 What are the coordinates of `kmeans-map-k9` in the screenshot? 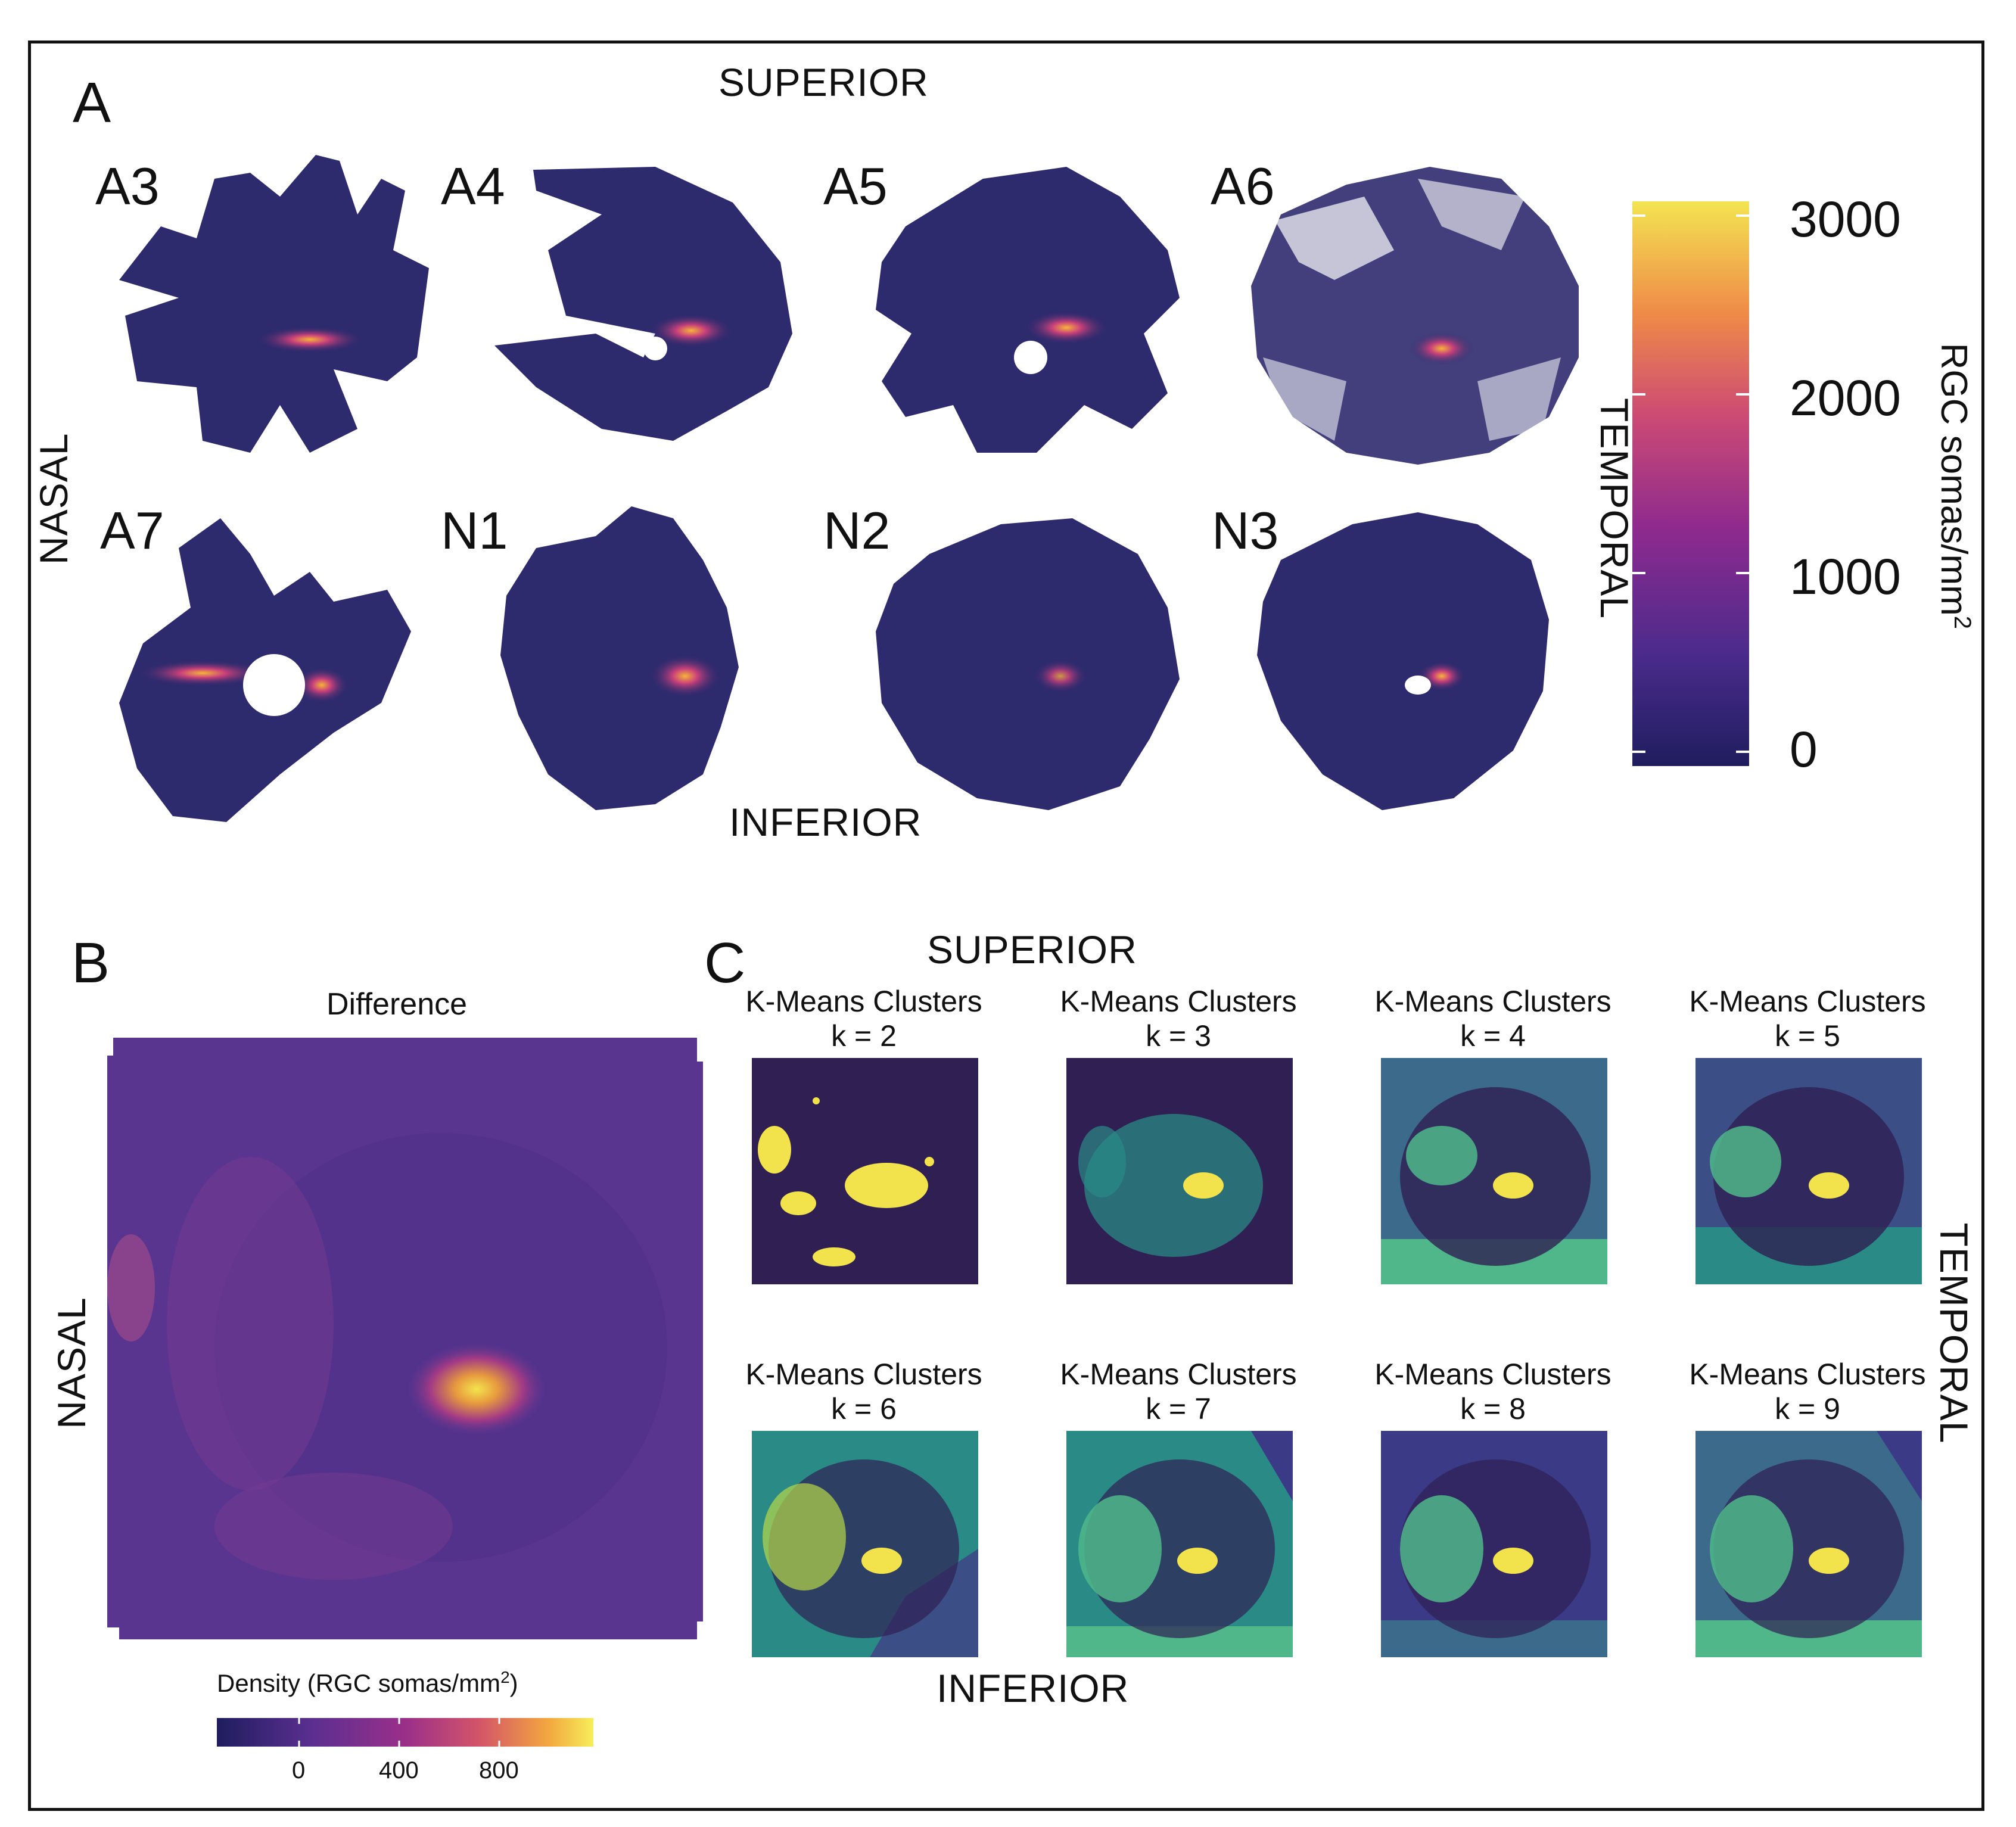 It's located at (1808, 1544).